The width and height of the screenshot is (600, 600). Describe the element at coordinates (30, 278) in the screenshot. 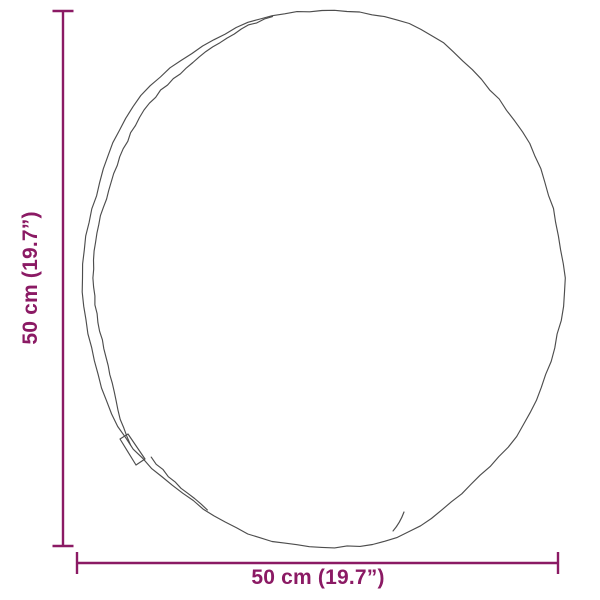

I see `height-dimension-label: 50 cm (19.7”)` at that location.